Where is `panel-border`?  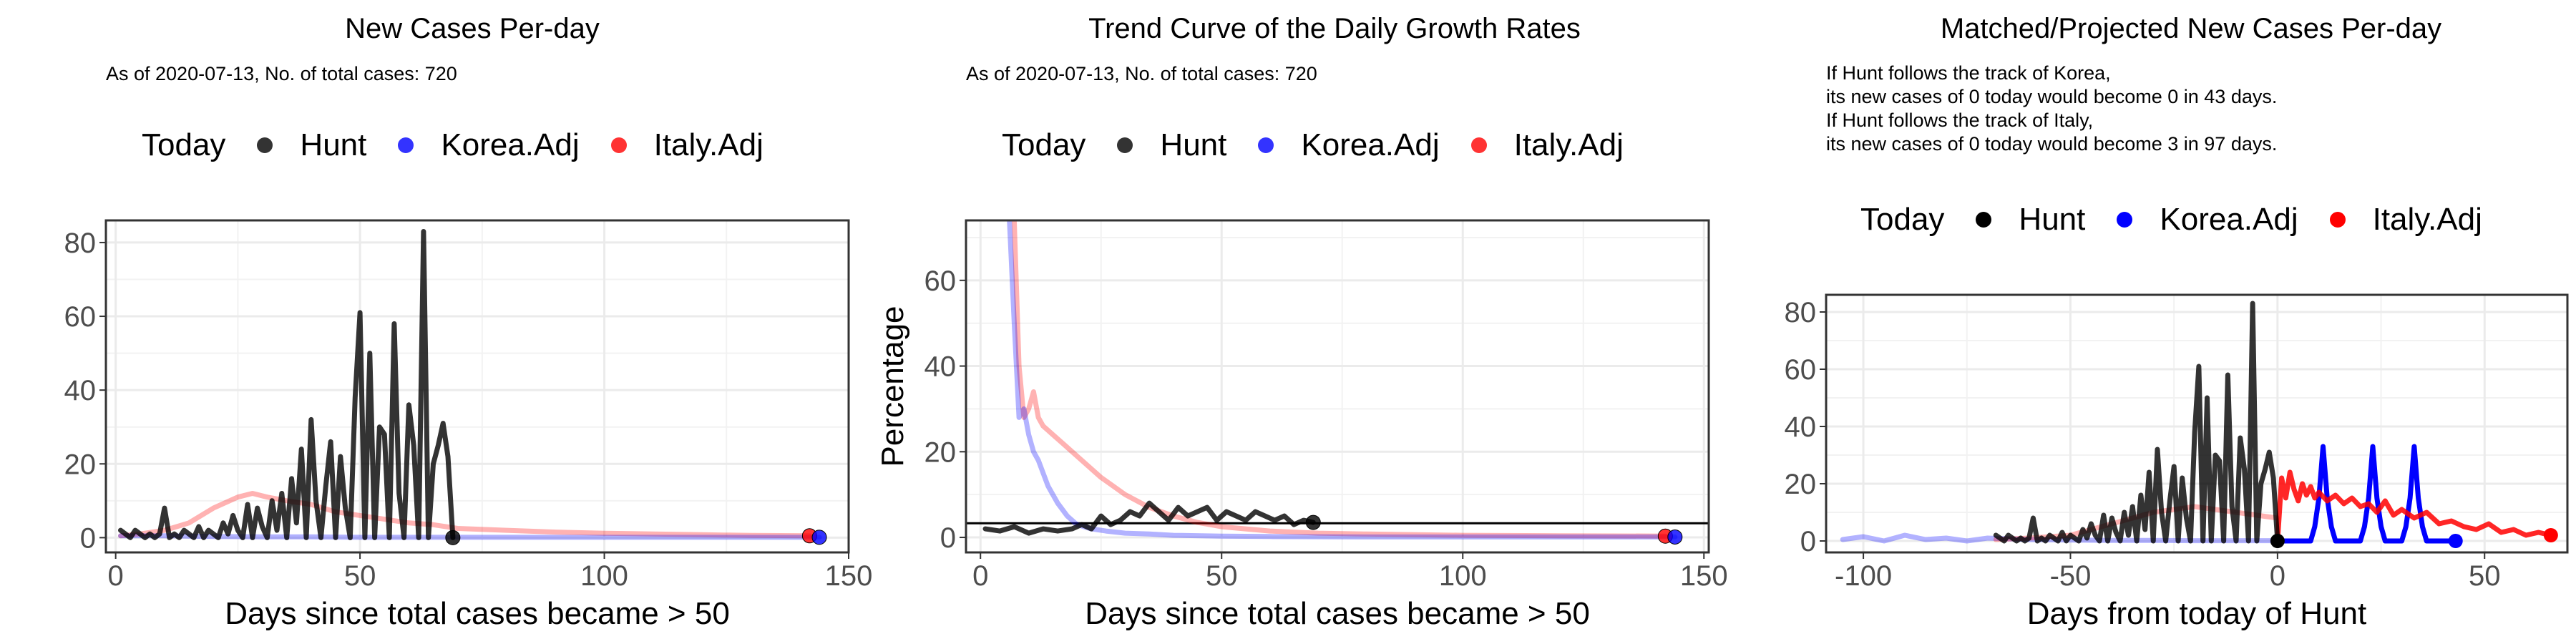 panel-border is located at coordinates (2197, 423).